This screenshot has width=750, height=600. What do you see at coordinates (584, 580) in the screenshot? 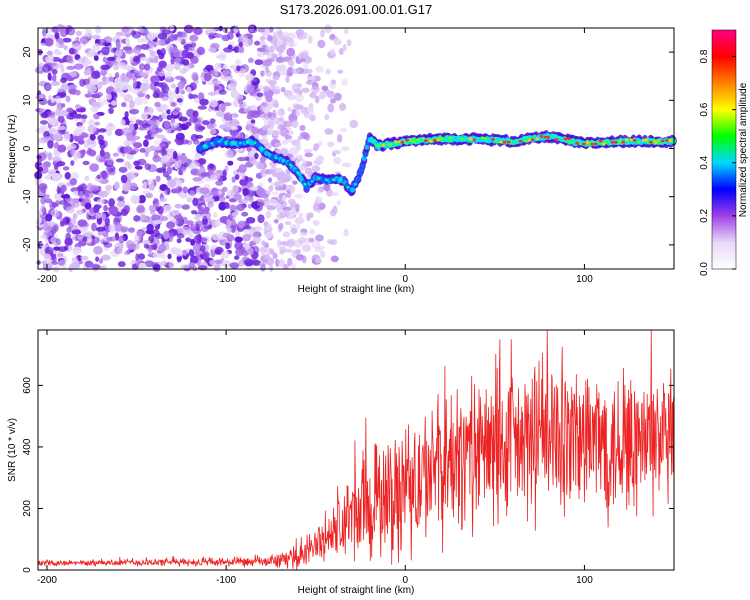
I see `snr-x-tick-label: 100` at bounding box center [584, 580].